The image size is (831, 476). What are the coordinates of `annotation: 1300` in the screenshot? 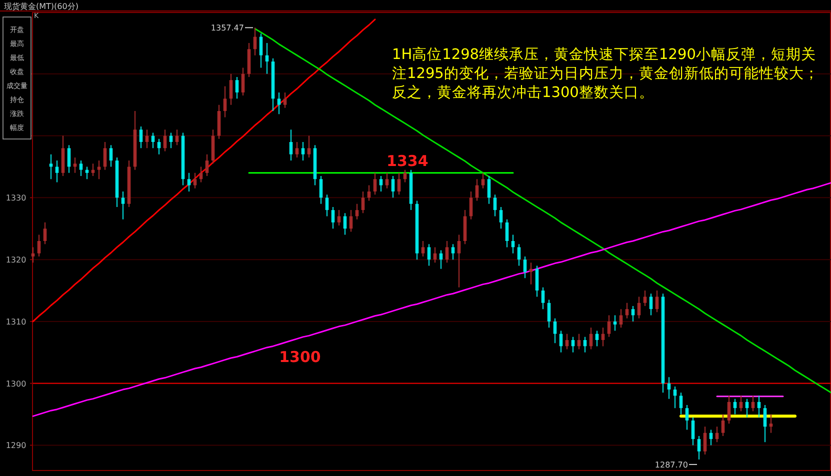 It's located at (300, 357).